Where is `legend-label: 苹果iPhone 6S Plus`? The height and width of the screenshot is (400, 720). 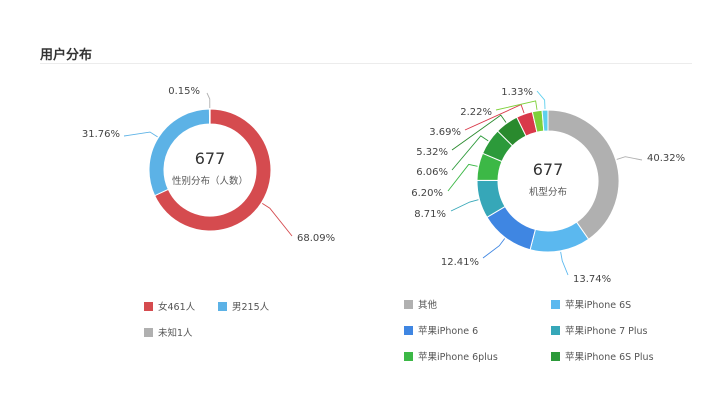
legend-label: 苹果iPhone 6S Plus is located at coordinates (609, 357).